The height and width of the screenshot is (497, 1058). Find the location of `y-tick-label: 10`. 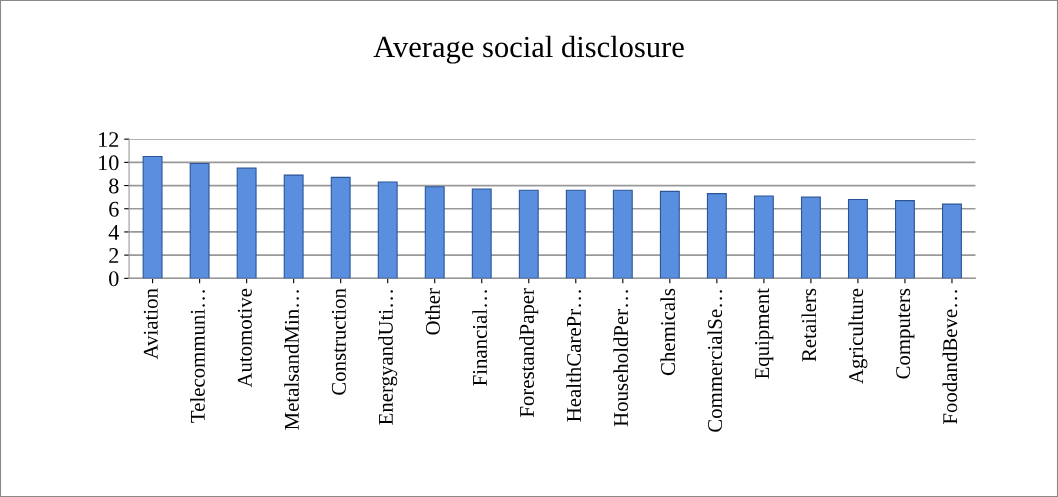

y-tick-label: 10 is located at coordinates (109, 163).